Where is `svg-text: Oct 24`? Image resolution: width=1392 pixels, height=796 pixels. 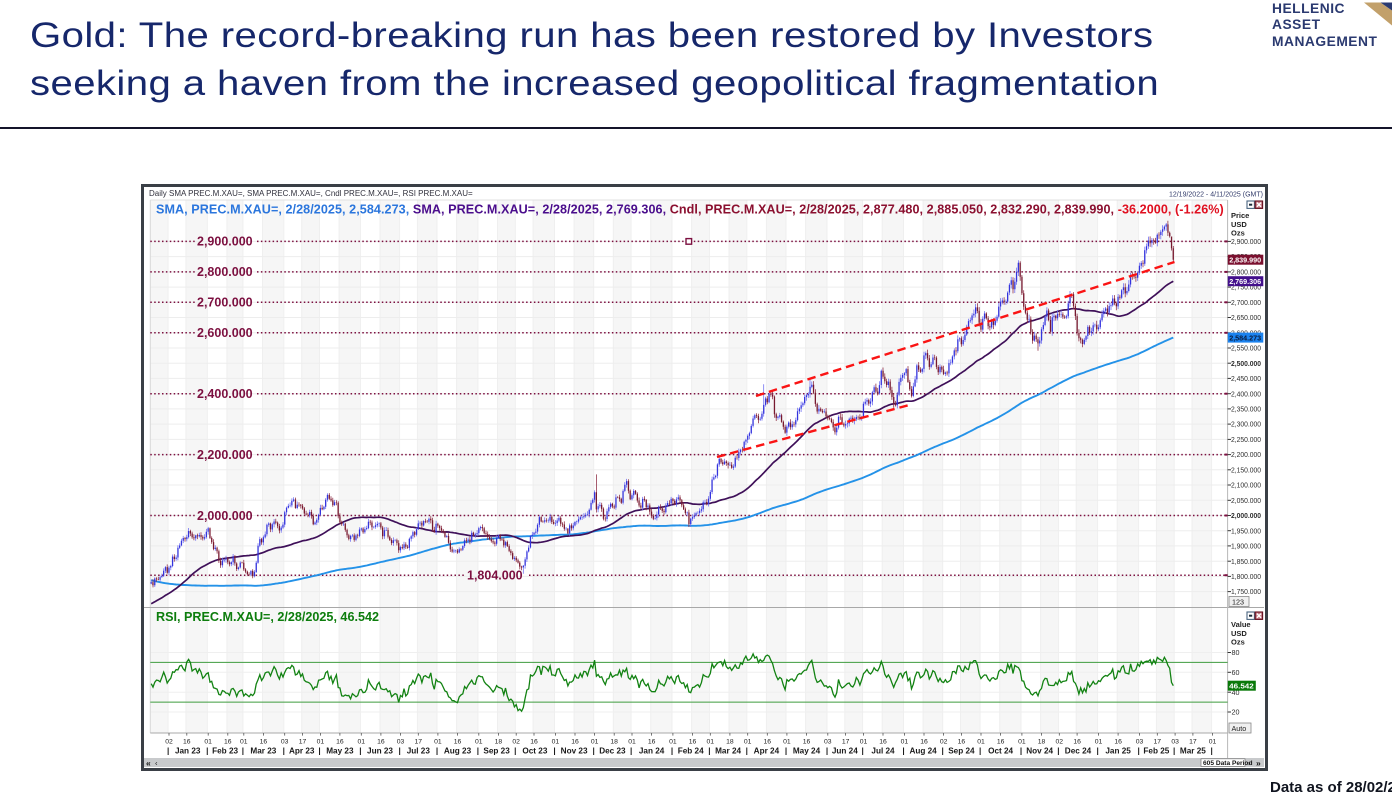 svg-text: Oct 24 is located at coordinates (1000, 751).